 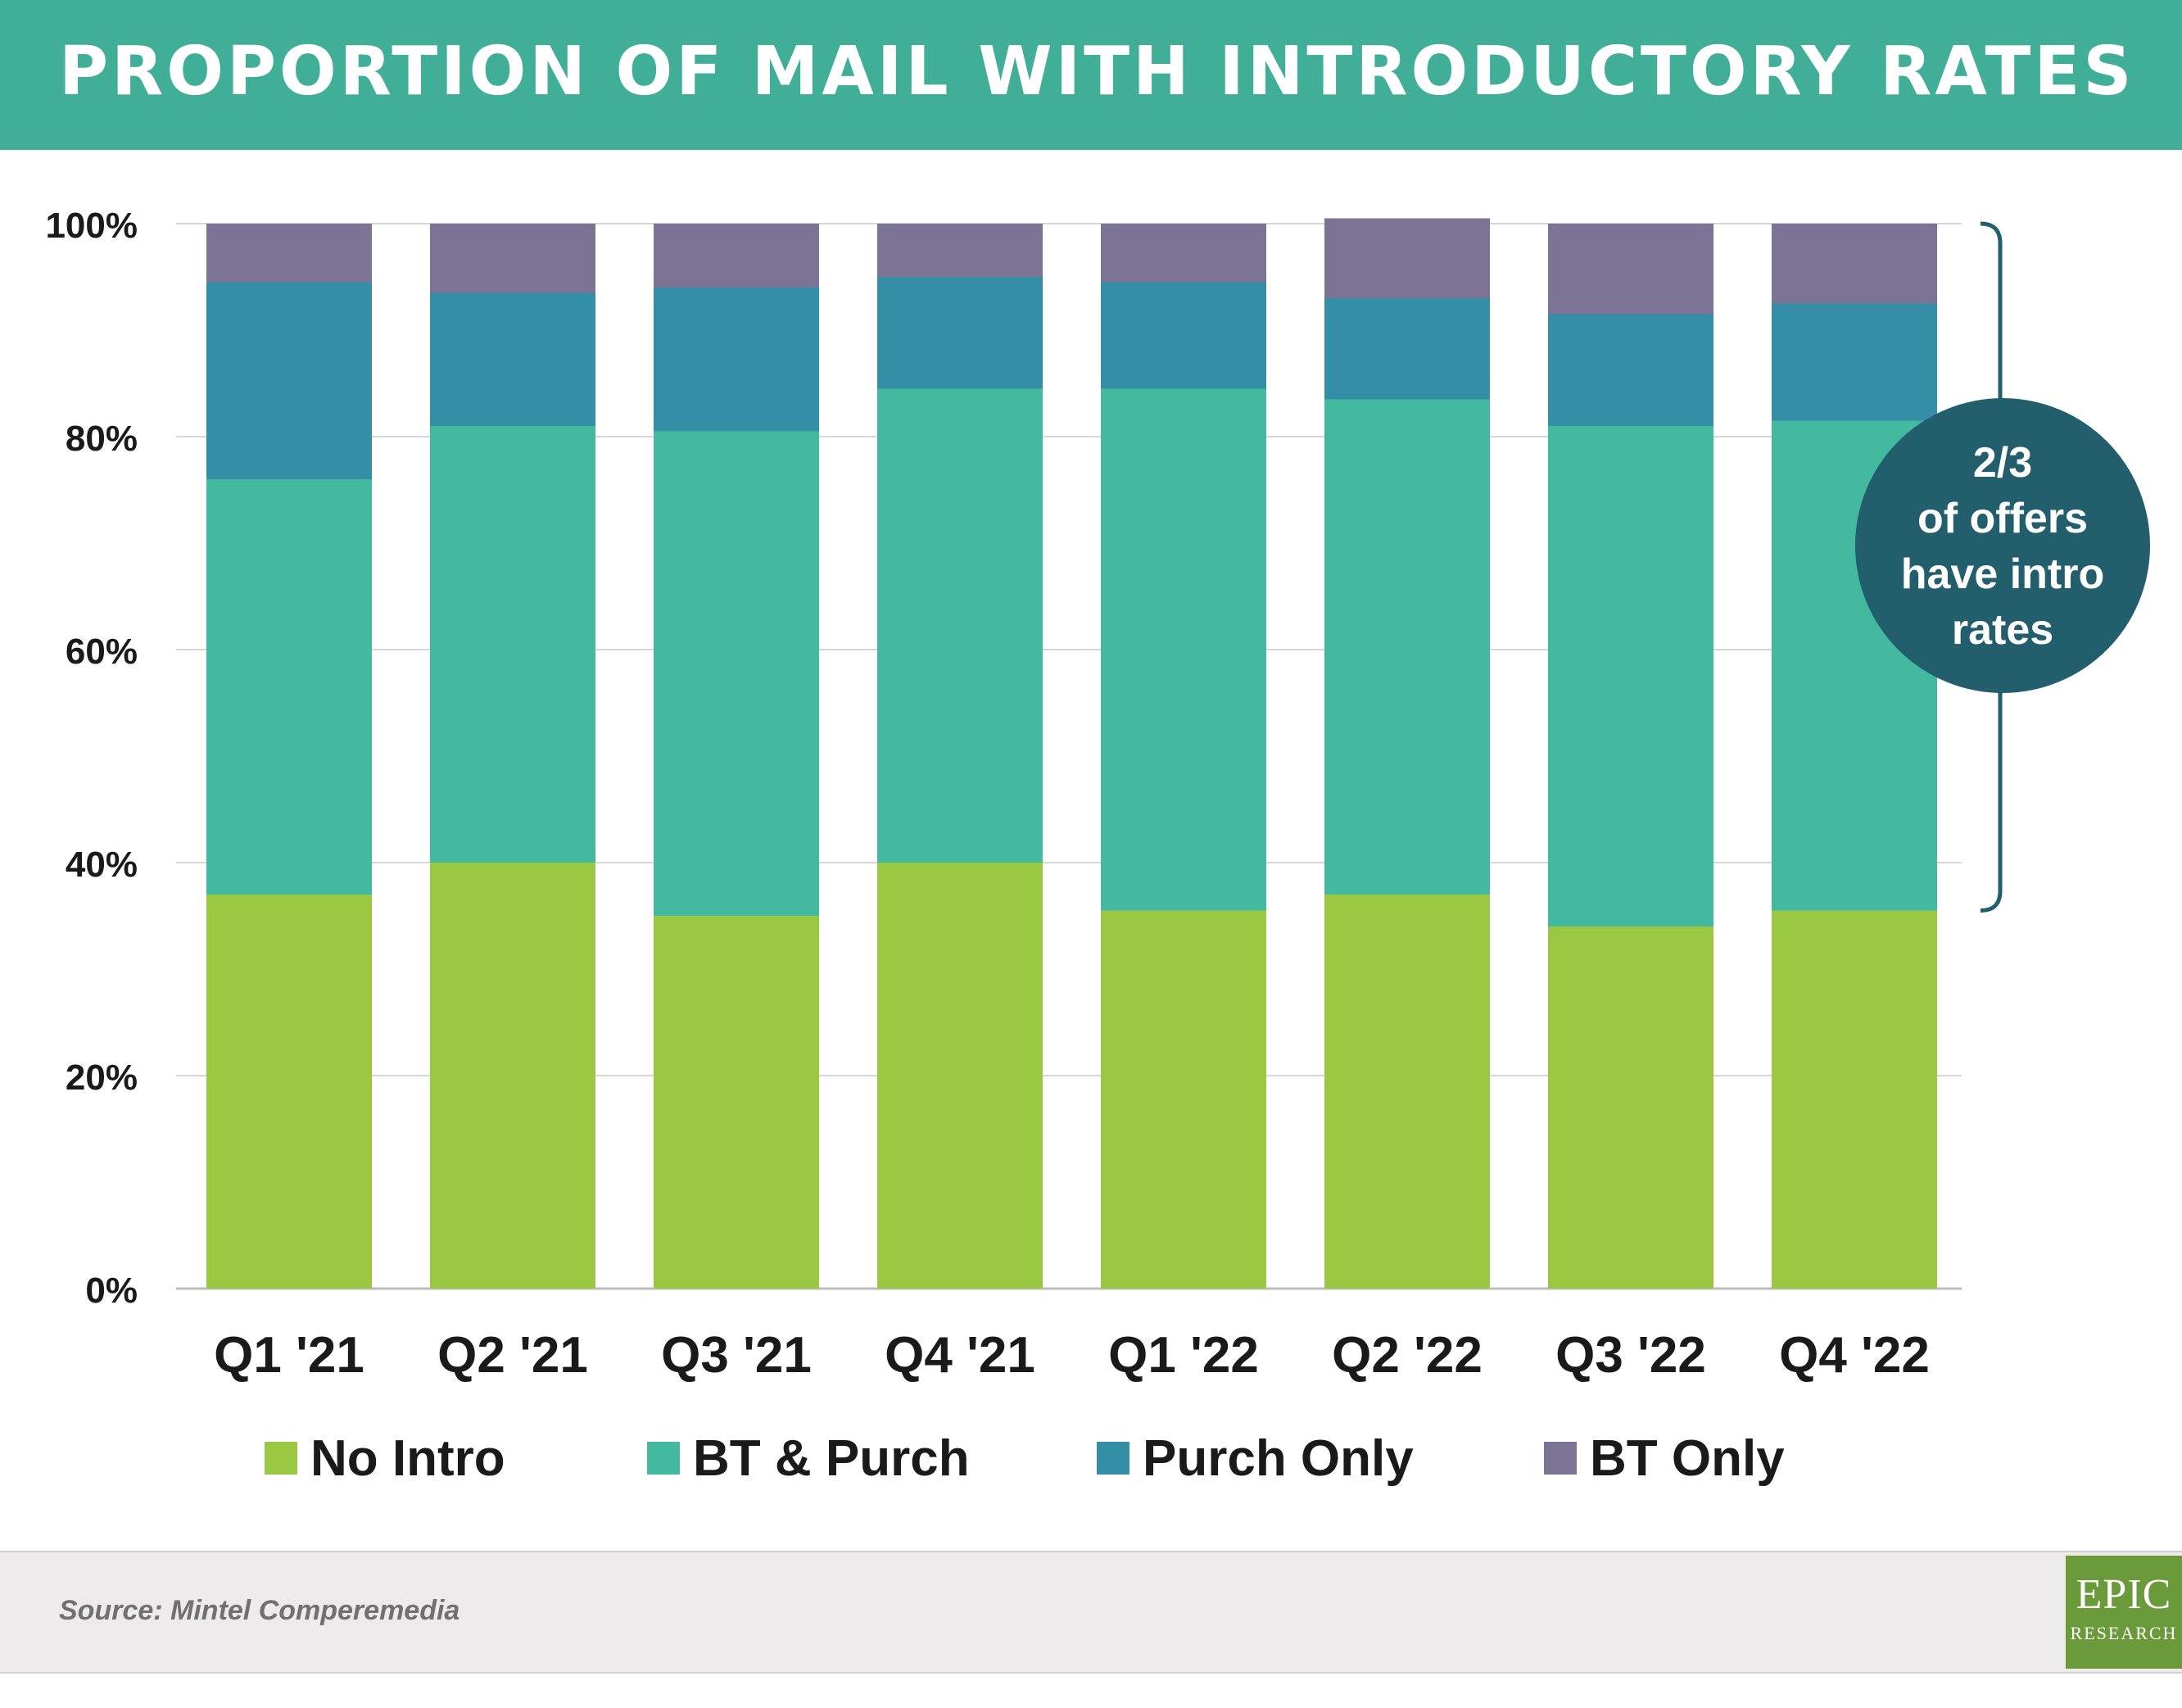 I want to click on logo-sub-text: RESEARCH, so click(x=2124, y=1633).